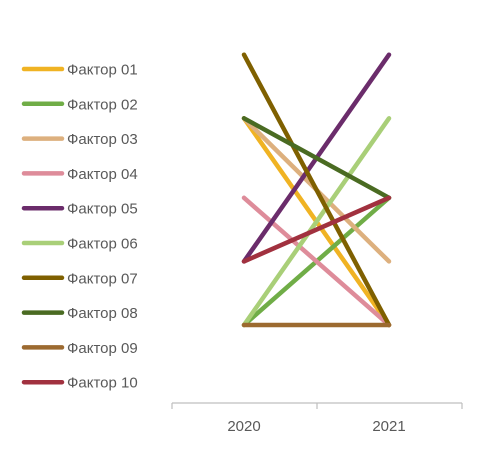  What do you see at coordinates (102, 70) in the screenshot?
I see `legend-label: Фактор 01` at bounding box center [102, 70].